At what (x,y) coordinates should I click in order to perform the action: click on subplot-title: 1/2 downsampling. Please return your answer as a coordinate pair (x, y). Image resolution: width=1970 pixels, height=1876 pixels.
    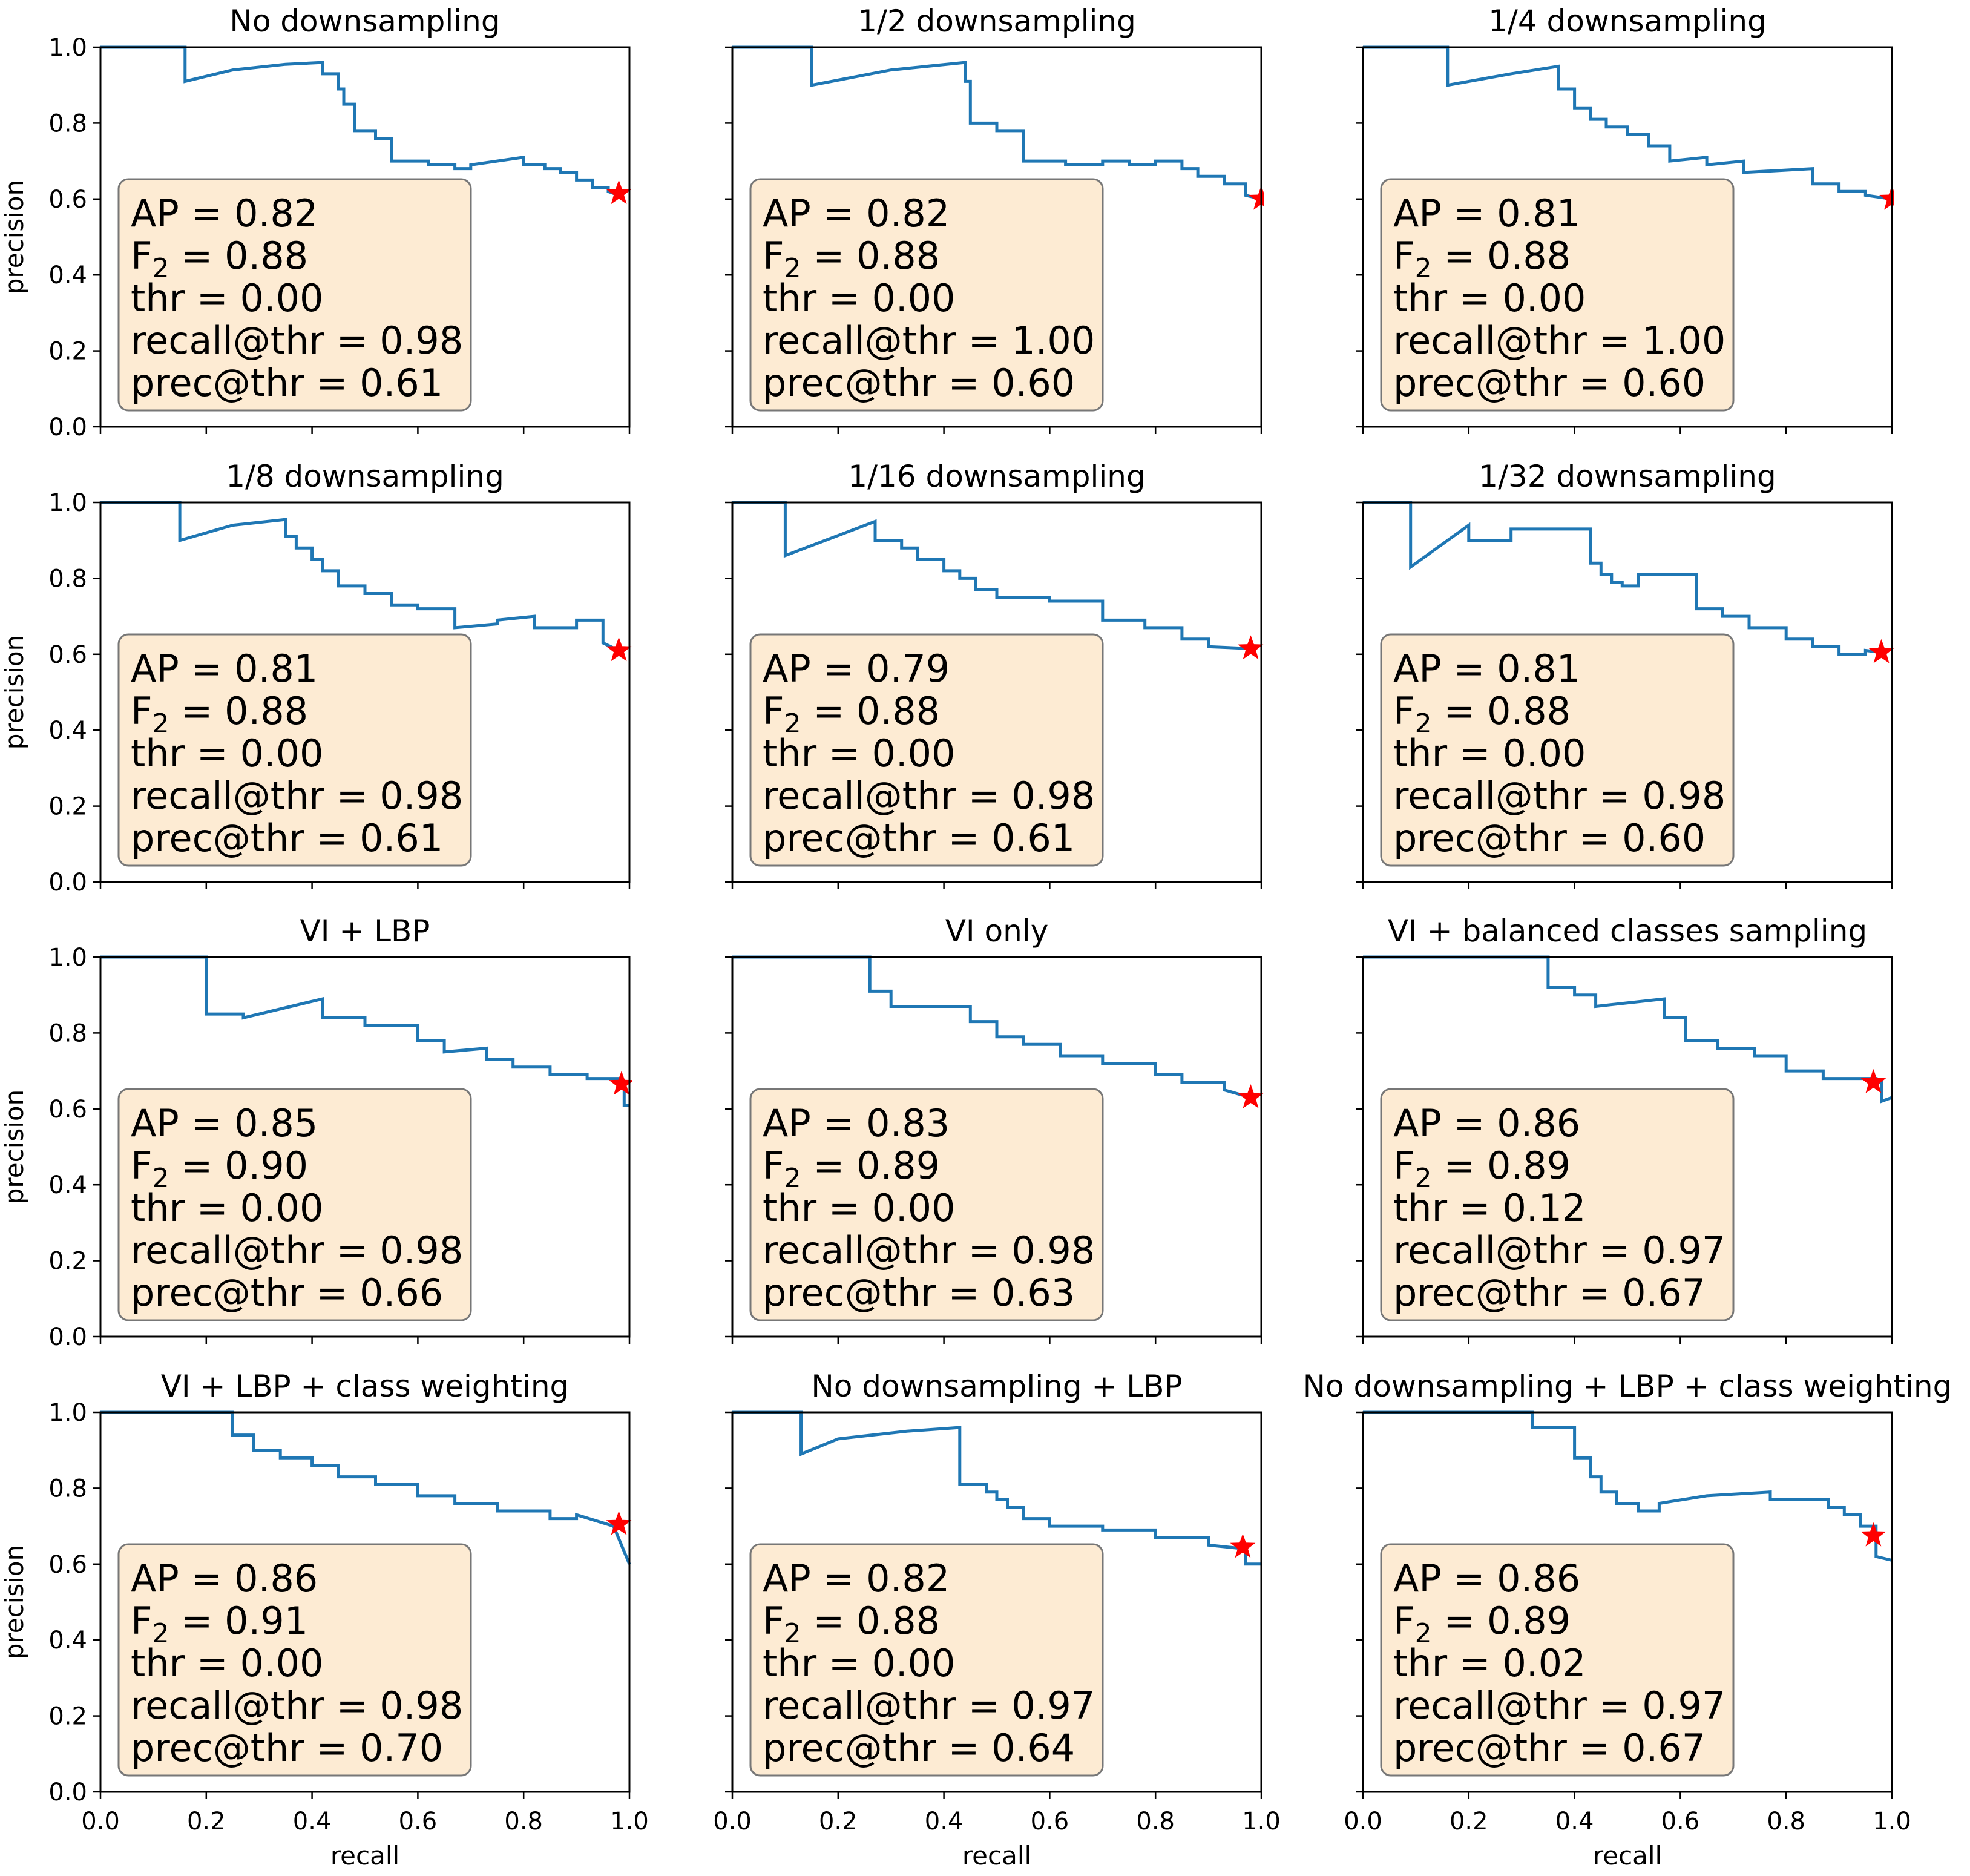
    Looking at the image, I should click on (997, 21).